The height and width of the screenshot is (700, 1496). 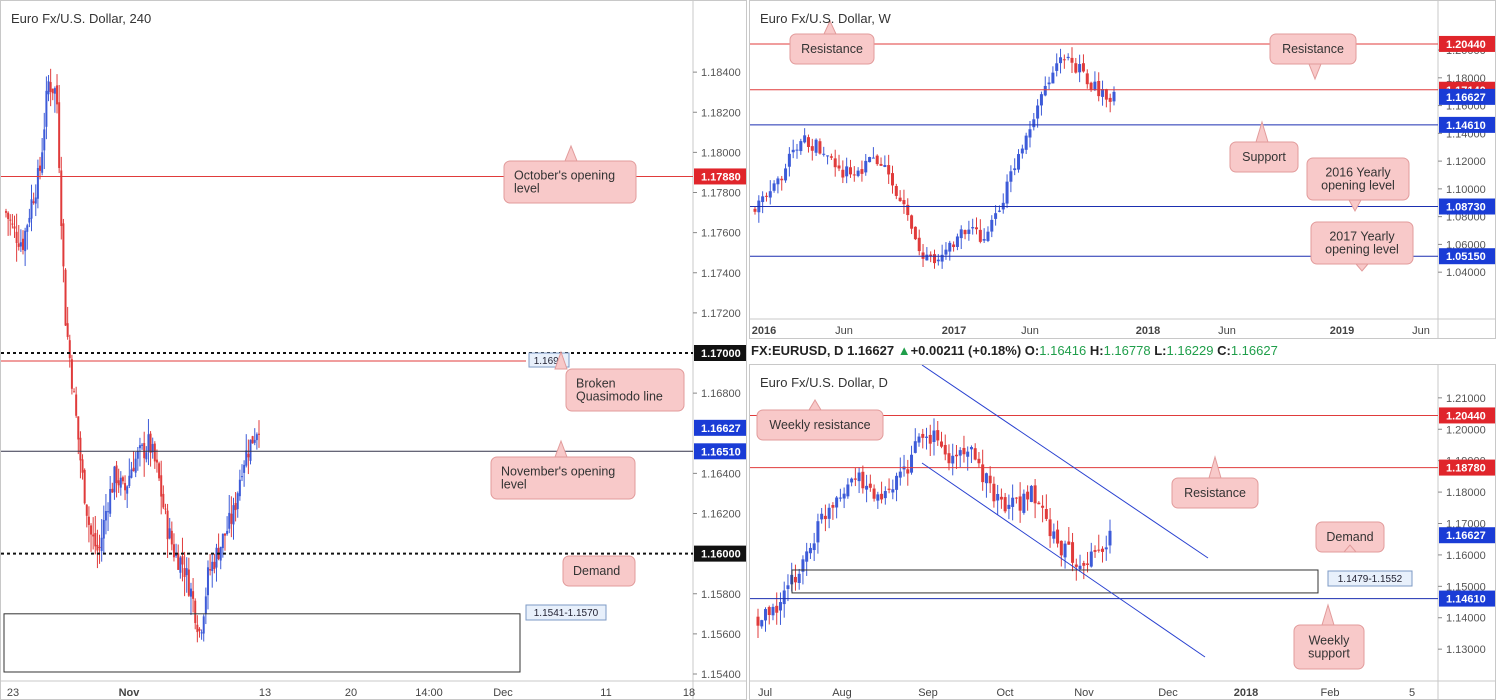 What do you see at coordinates (1096, 350) in the screenshot?
I see `high-label: H:` at bounding box center [1096, 350].